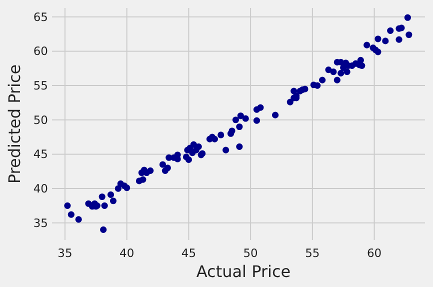 This screenshot has width=433, height=287. Describe the element at coordinates (40, 85) in the screenshot. I see `y-tick-label: 55` at that location.